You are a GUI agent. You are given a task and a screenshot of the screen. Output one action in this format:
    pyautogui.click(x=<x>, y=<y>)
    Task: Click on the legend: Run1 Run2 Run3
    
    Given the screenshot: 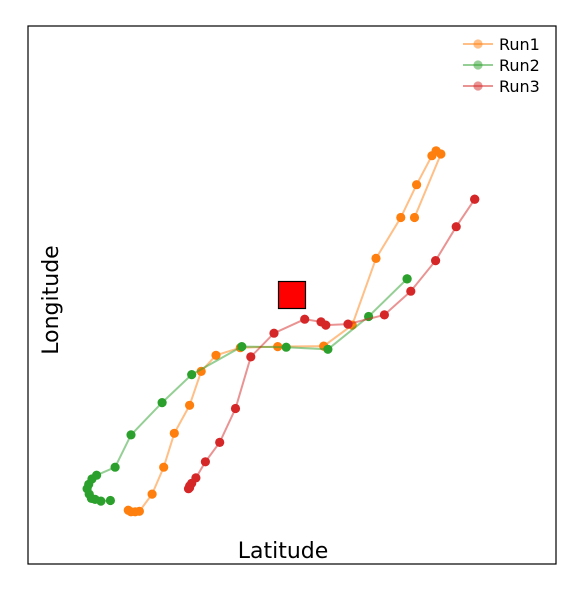 What is the action you would take?
    pyautogui.click(x=501, y=65)
    